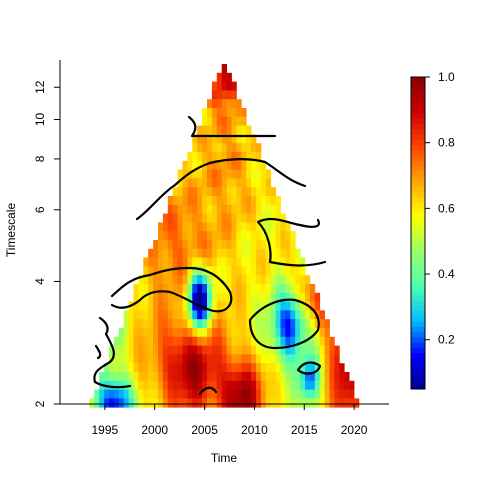 Image resolution: width=480 pixels, height=480 pixels. Describe the element at coordinates (105, 430) in the screenshot. I see `x-tick-label: 1995` at that location.